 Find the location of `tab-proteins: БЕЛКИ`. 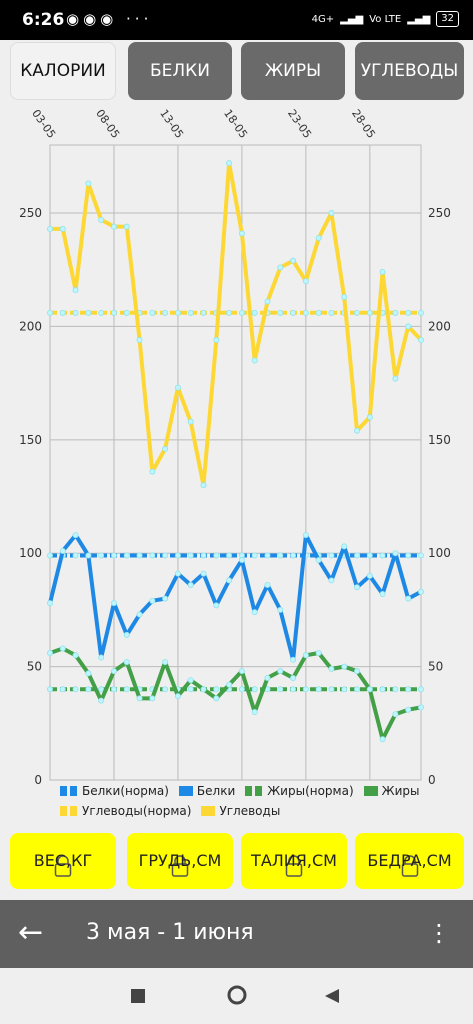

tab-proteins: БЕЛКИ is located at coordinates (180, 71).